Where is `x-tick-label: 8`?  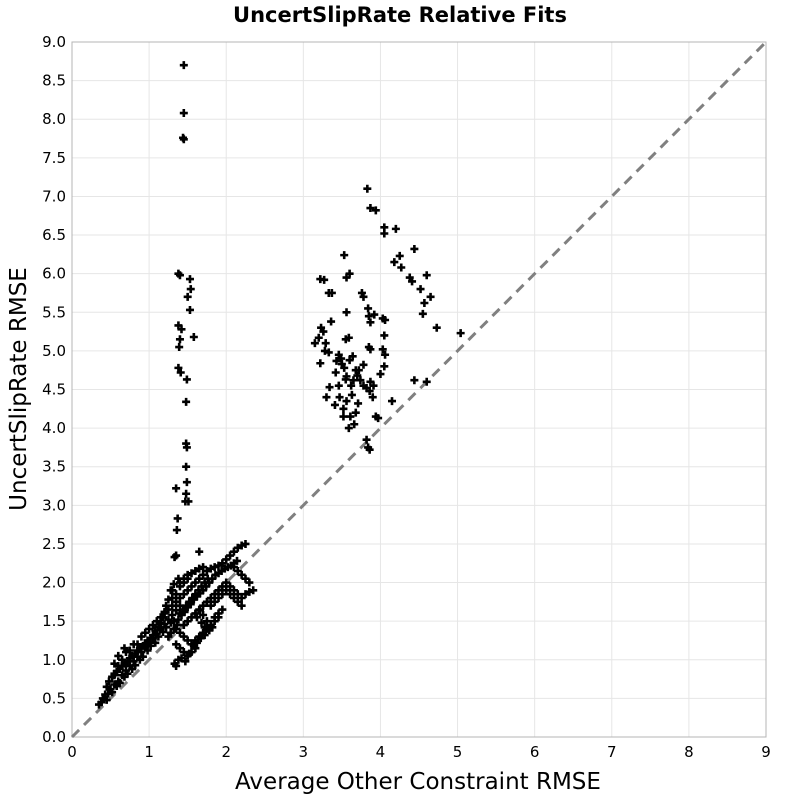 x-tick-label: 8 is located at coordinates (689, 752).